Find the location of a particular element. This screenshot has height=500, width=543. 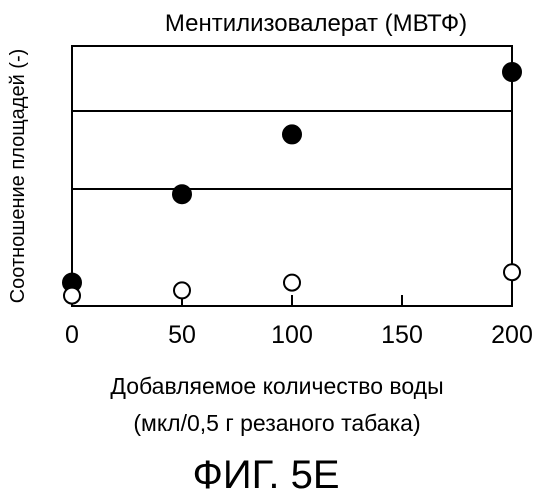

x-axis-label-line1: Добавляемое количество воды is located at coordinates (276, 386).